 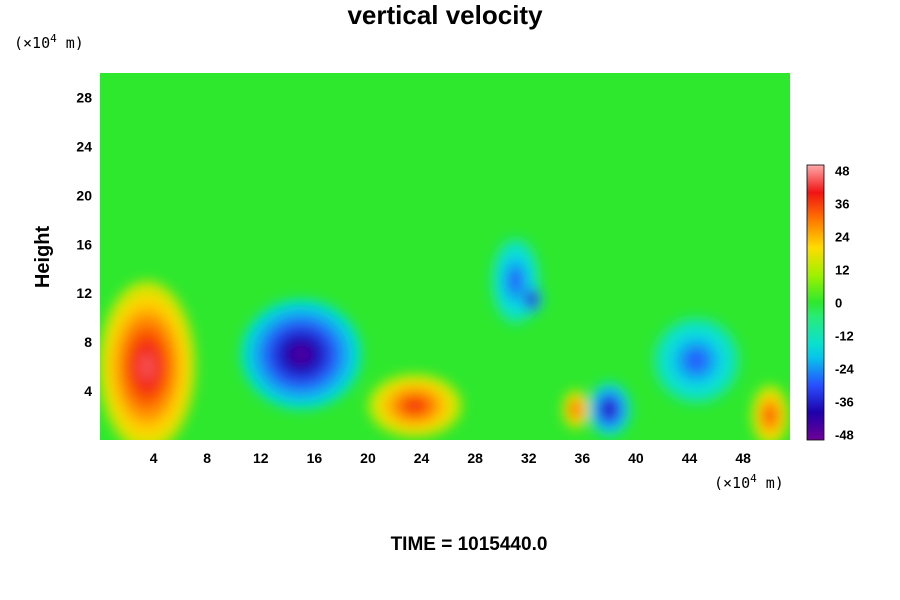 I want to click on y-tick-label: 16, so click(x=84, y=244).